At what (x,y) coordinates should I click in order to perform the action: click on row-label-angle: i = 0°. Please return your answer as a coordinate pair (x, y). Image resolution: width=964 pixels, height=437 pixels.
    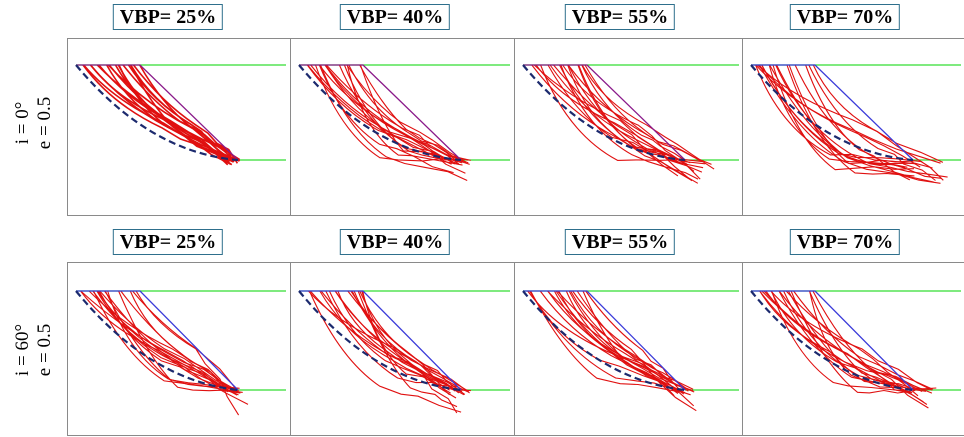
    Looking at the image, I should click on (22, 122).